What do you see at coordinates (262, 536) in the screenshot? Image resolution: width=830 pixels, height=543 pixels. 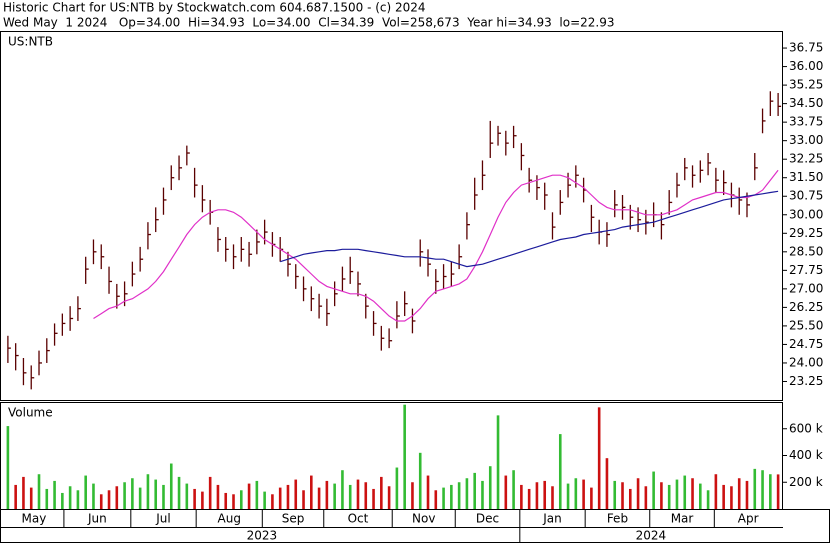 I see `year-label: 2023` at bounding box center [262, 536].